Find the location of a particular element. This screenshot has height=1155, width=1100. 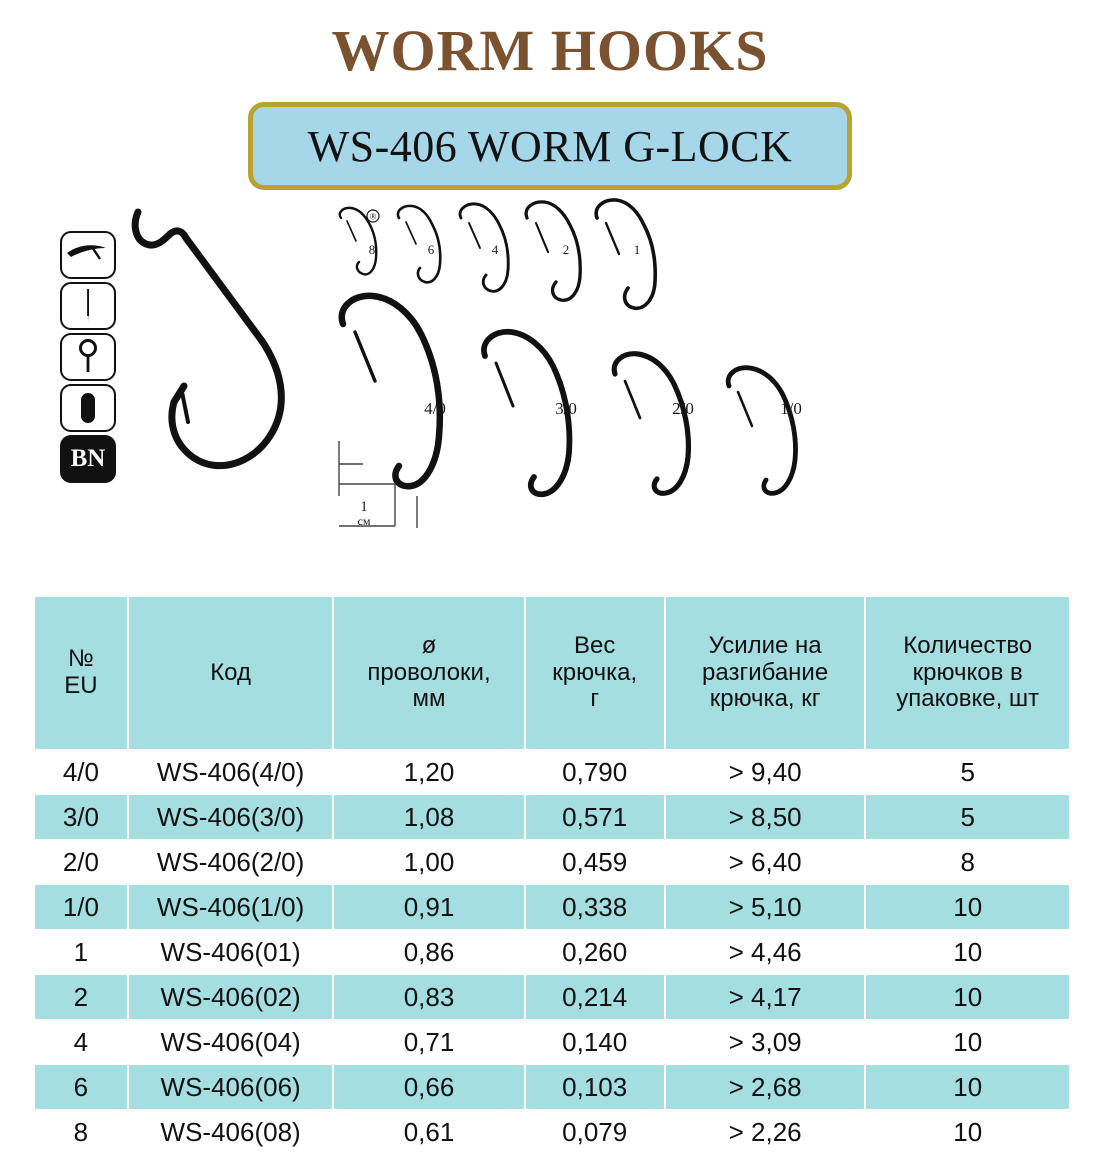

cell-force: > 3,09 is located at coordinates (765, 1042).